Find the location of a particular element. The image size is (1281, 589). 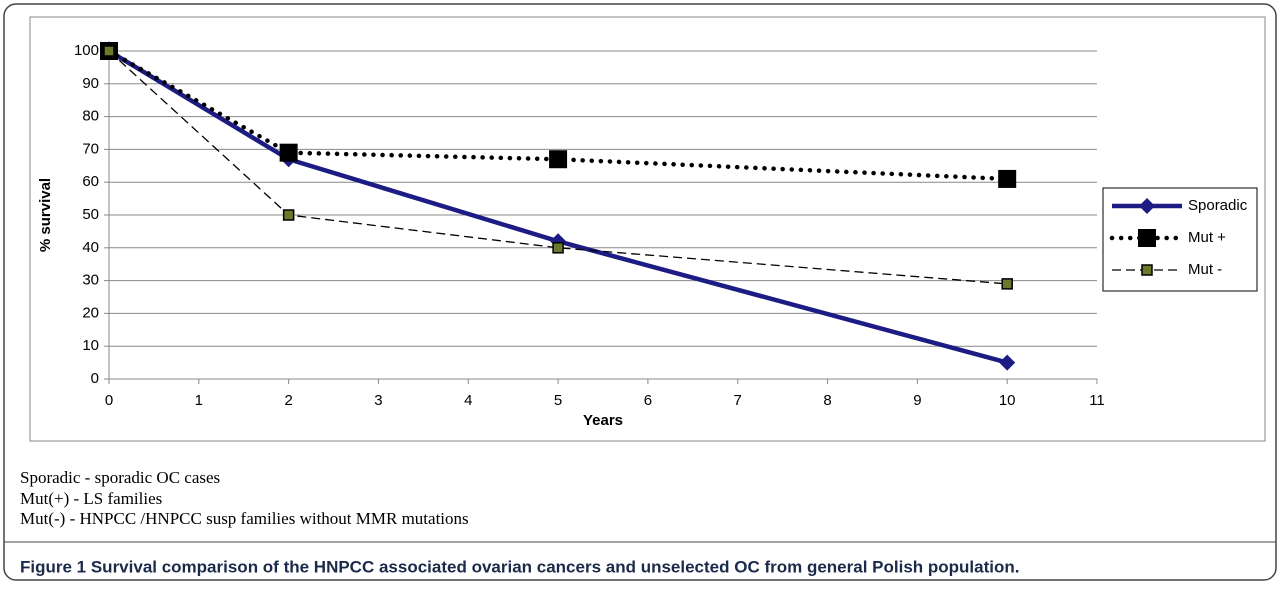

note: Sporadic - sporadic OC cases is located at coordinates (120, 477).